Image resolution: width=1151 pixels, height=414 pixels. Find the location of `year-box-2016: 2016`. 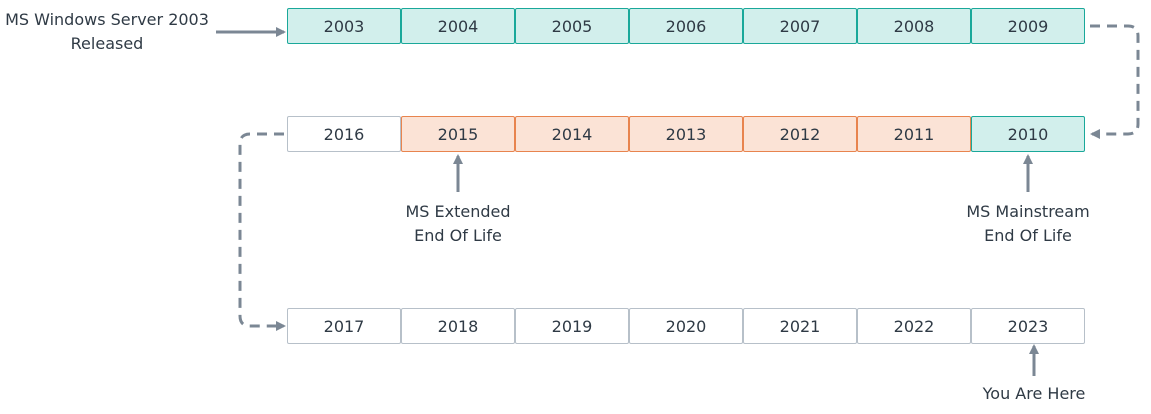

year-box-2016: 2016 is located at coordinates (344, 134).